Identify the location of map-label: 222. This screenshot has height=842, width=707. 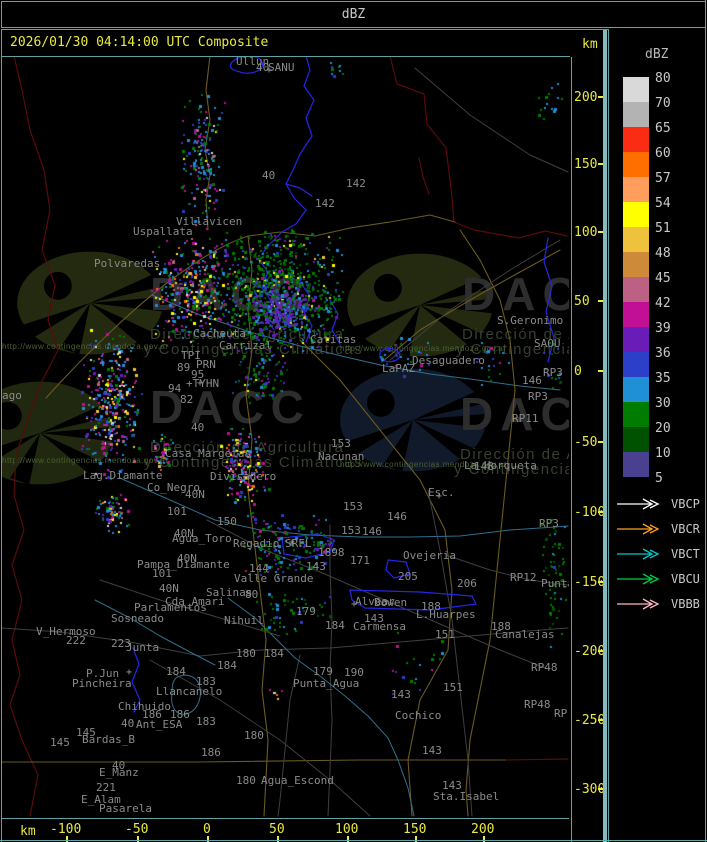
(76, 640).